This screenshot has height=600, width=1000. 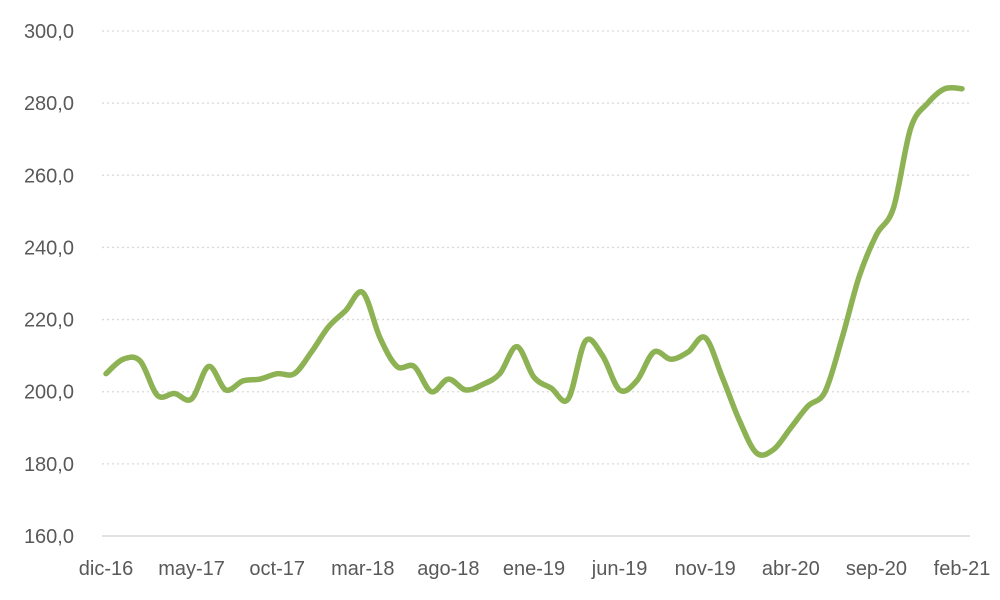 What do you see at coordinates (876, 569) in the screenshot?
I see `x-tick-label: sep-20` at bounding box center [876, 569].